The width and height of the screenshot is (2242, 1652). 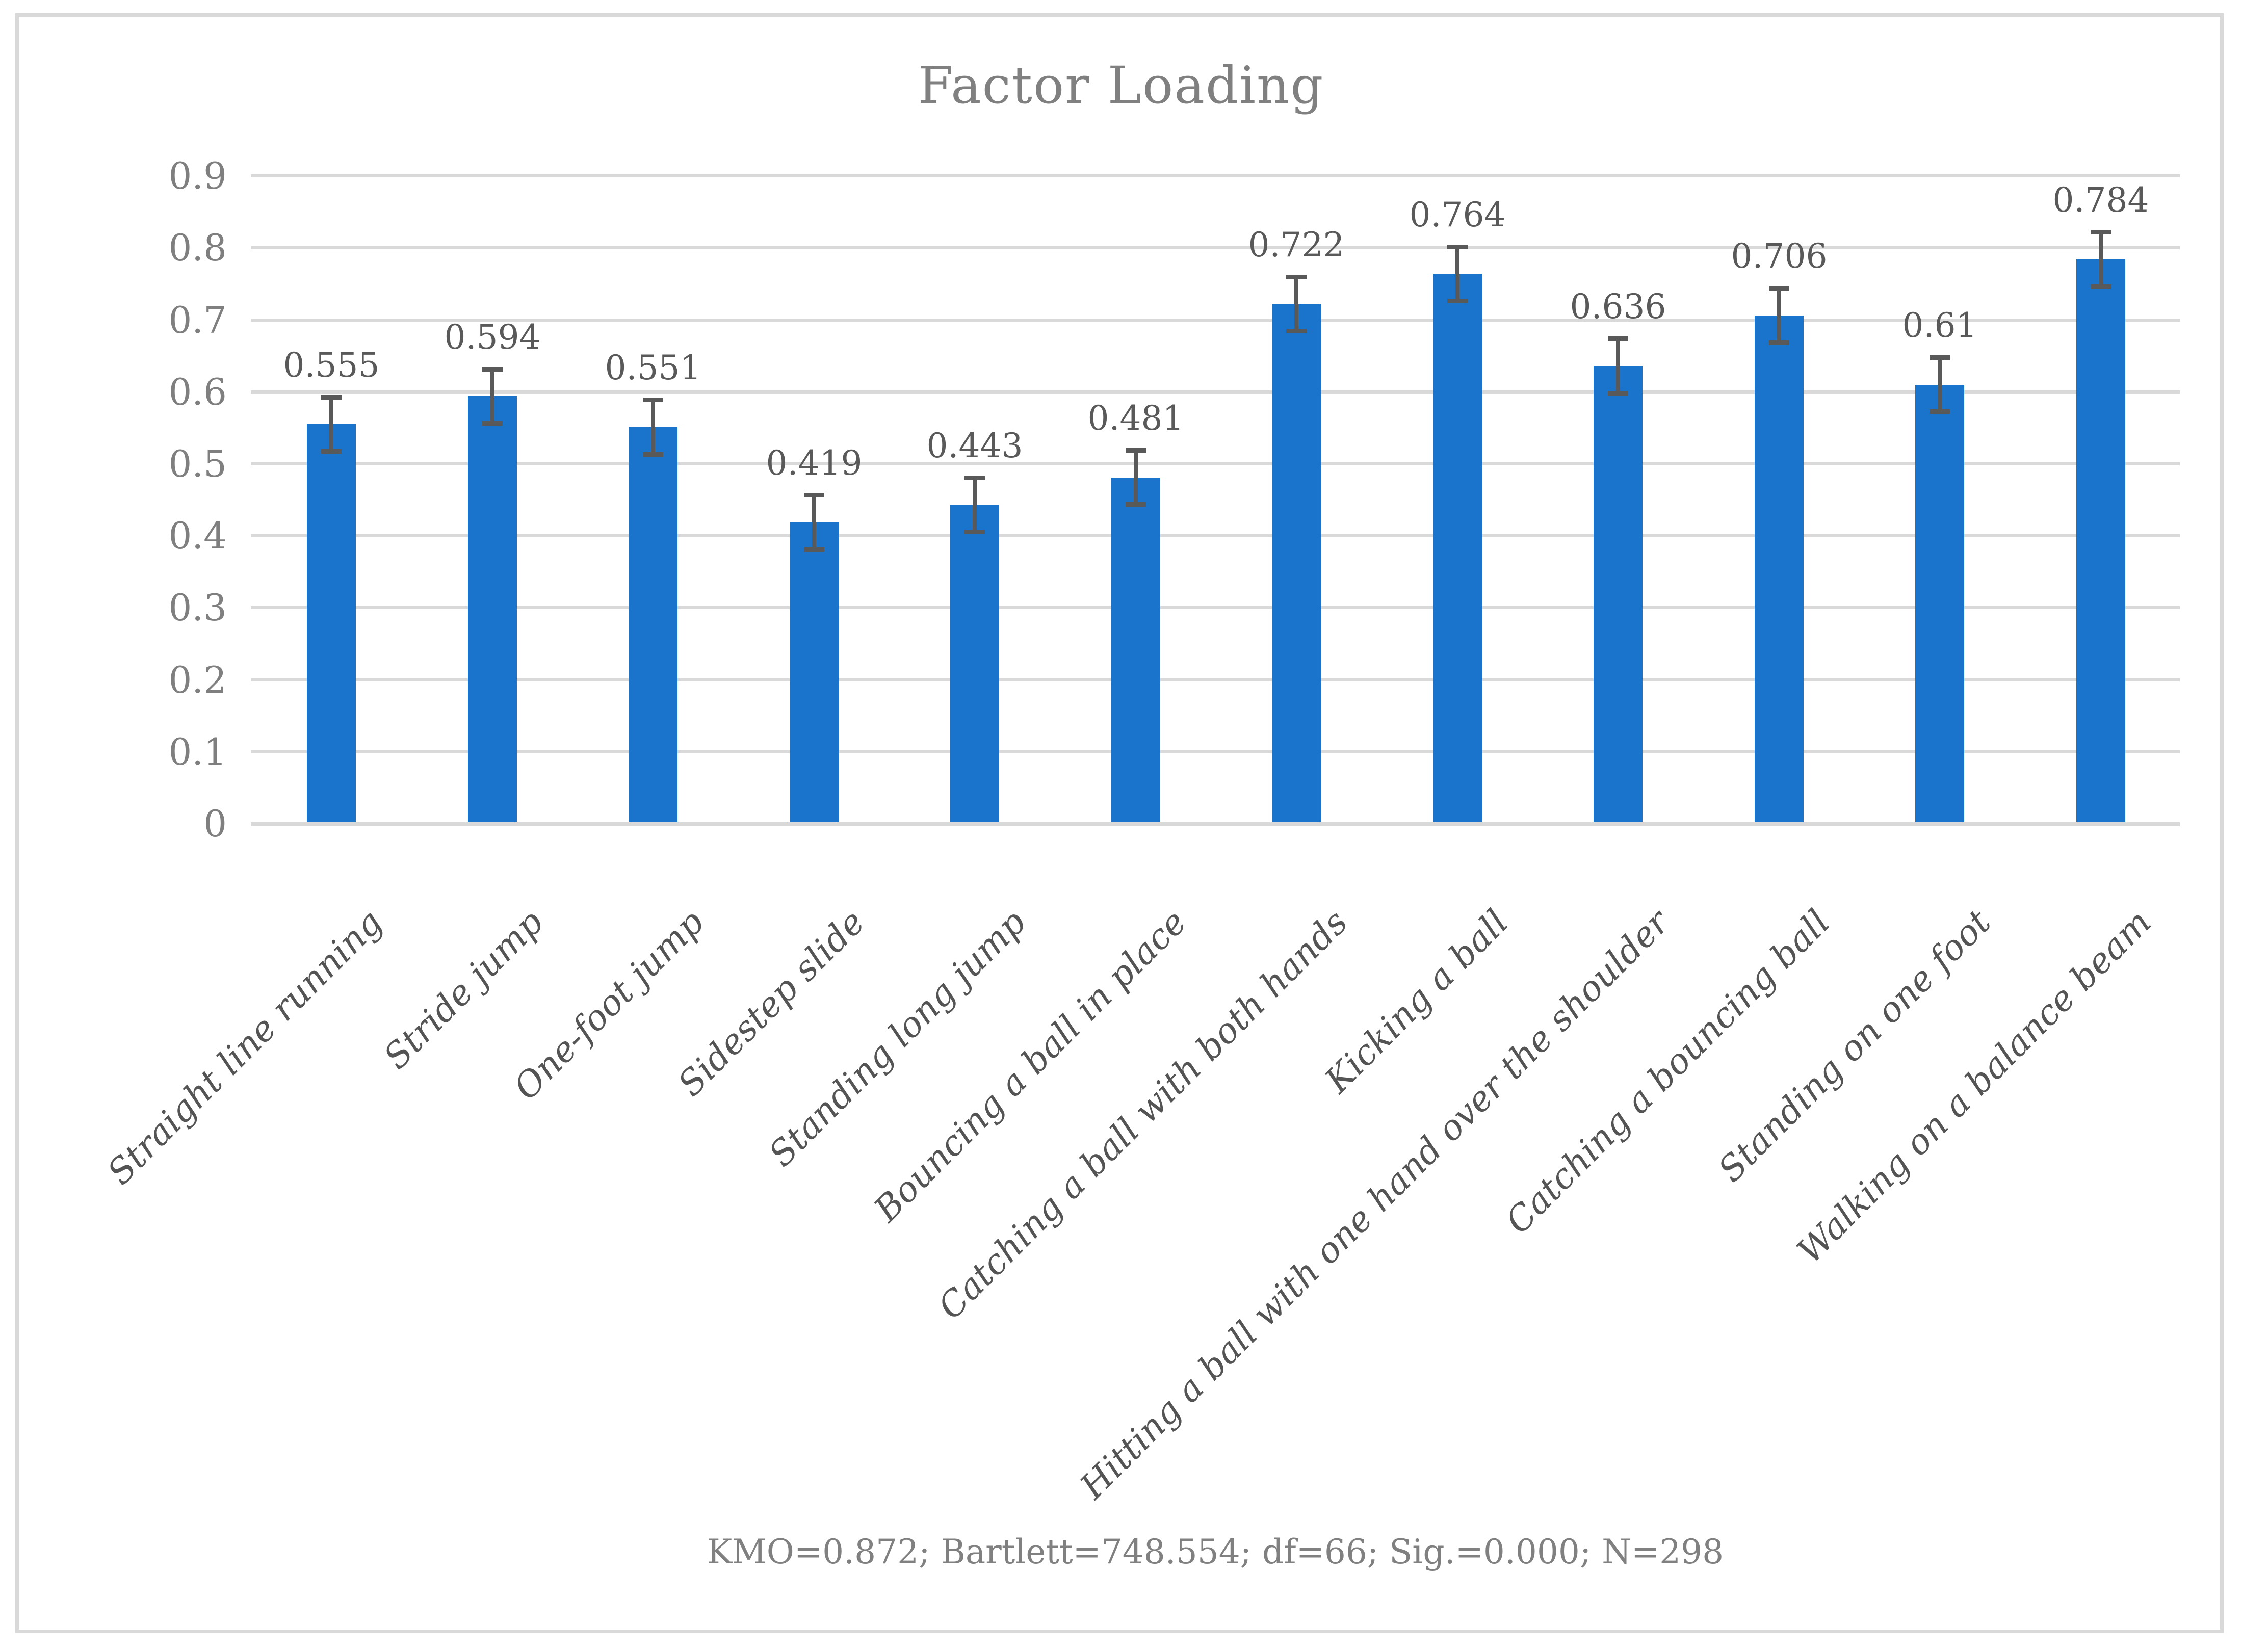 What do you see at coordinates (653, 367) in the screenshot?
I see `value-label: 0.551` at bounding box center [653, 367].